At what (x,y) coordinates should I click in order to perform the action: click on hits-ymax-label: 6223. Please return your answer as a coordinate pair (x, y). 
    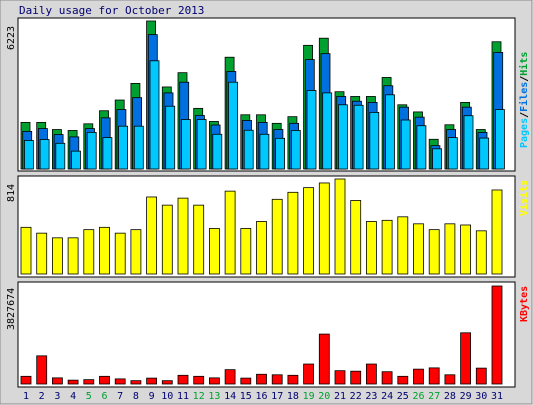
    Looking at the image, I should click on (11, 38).